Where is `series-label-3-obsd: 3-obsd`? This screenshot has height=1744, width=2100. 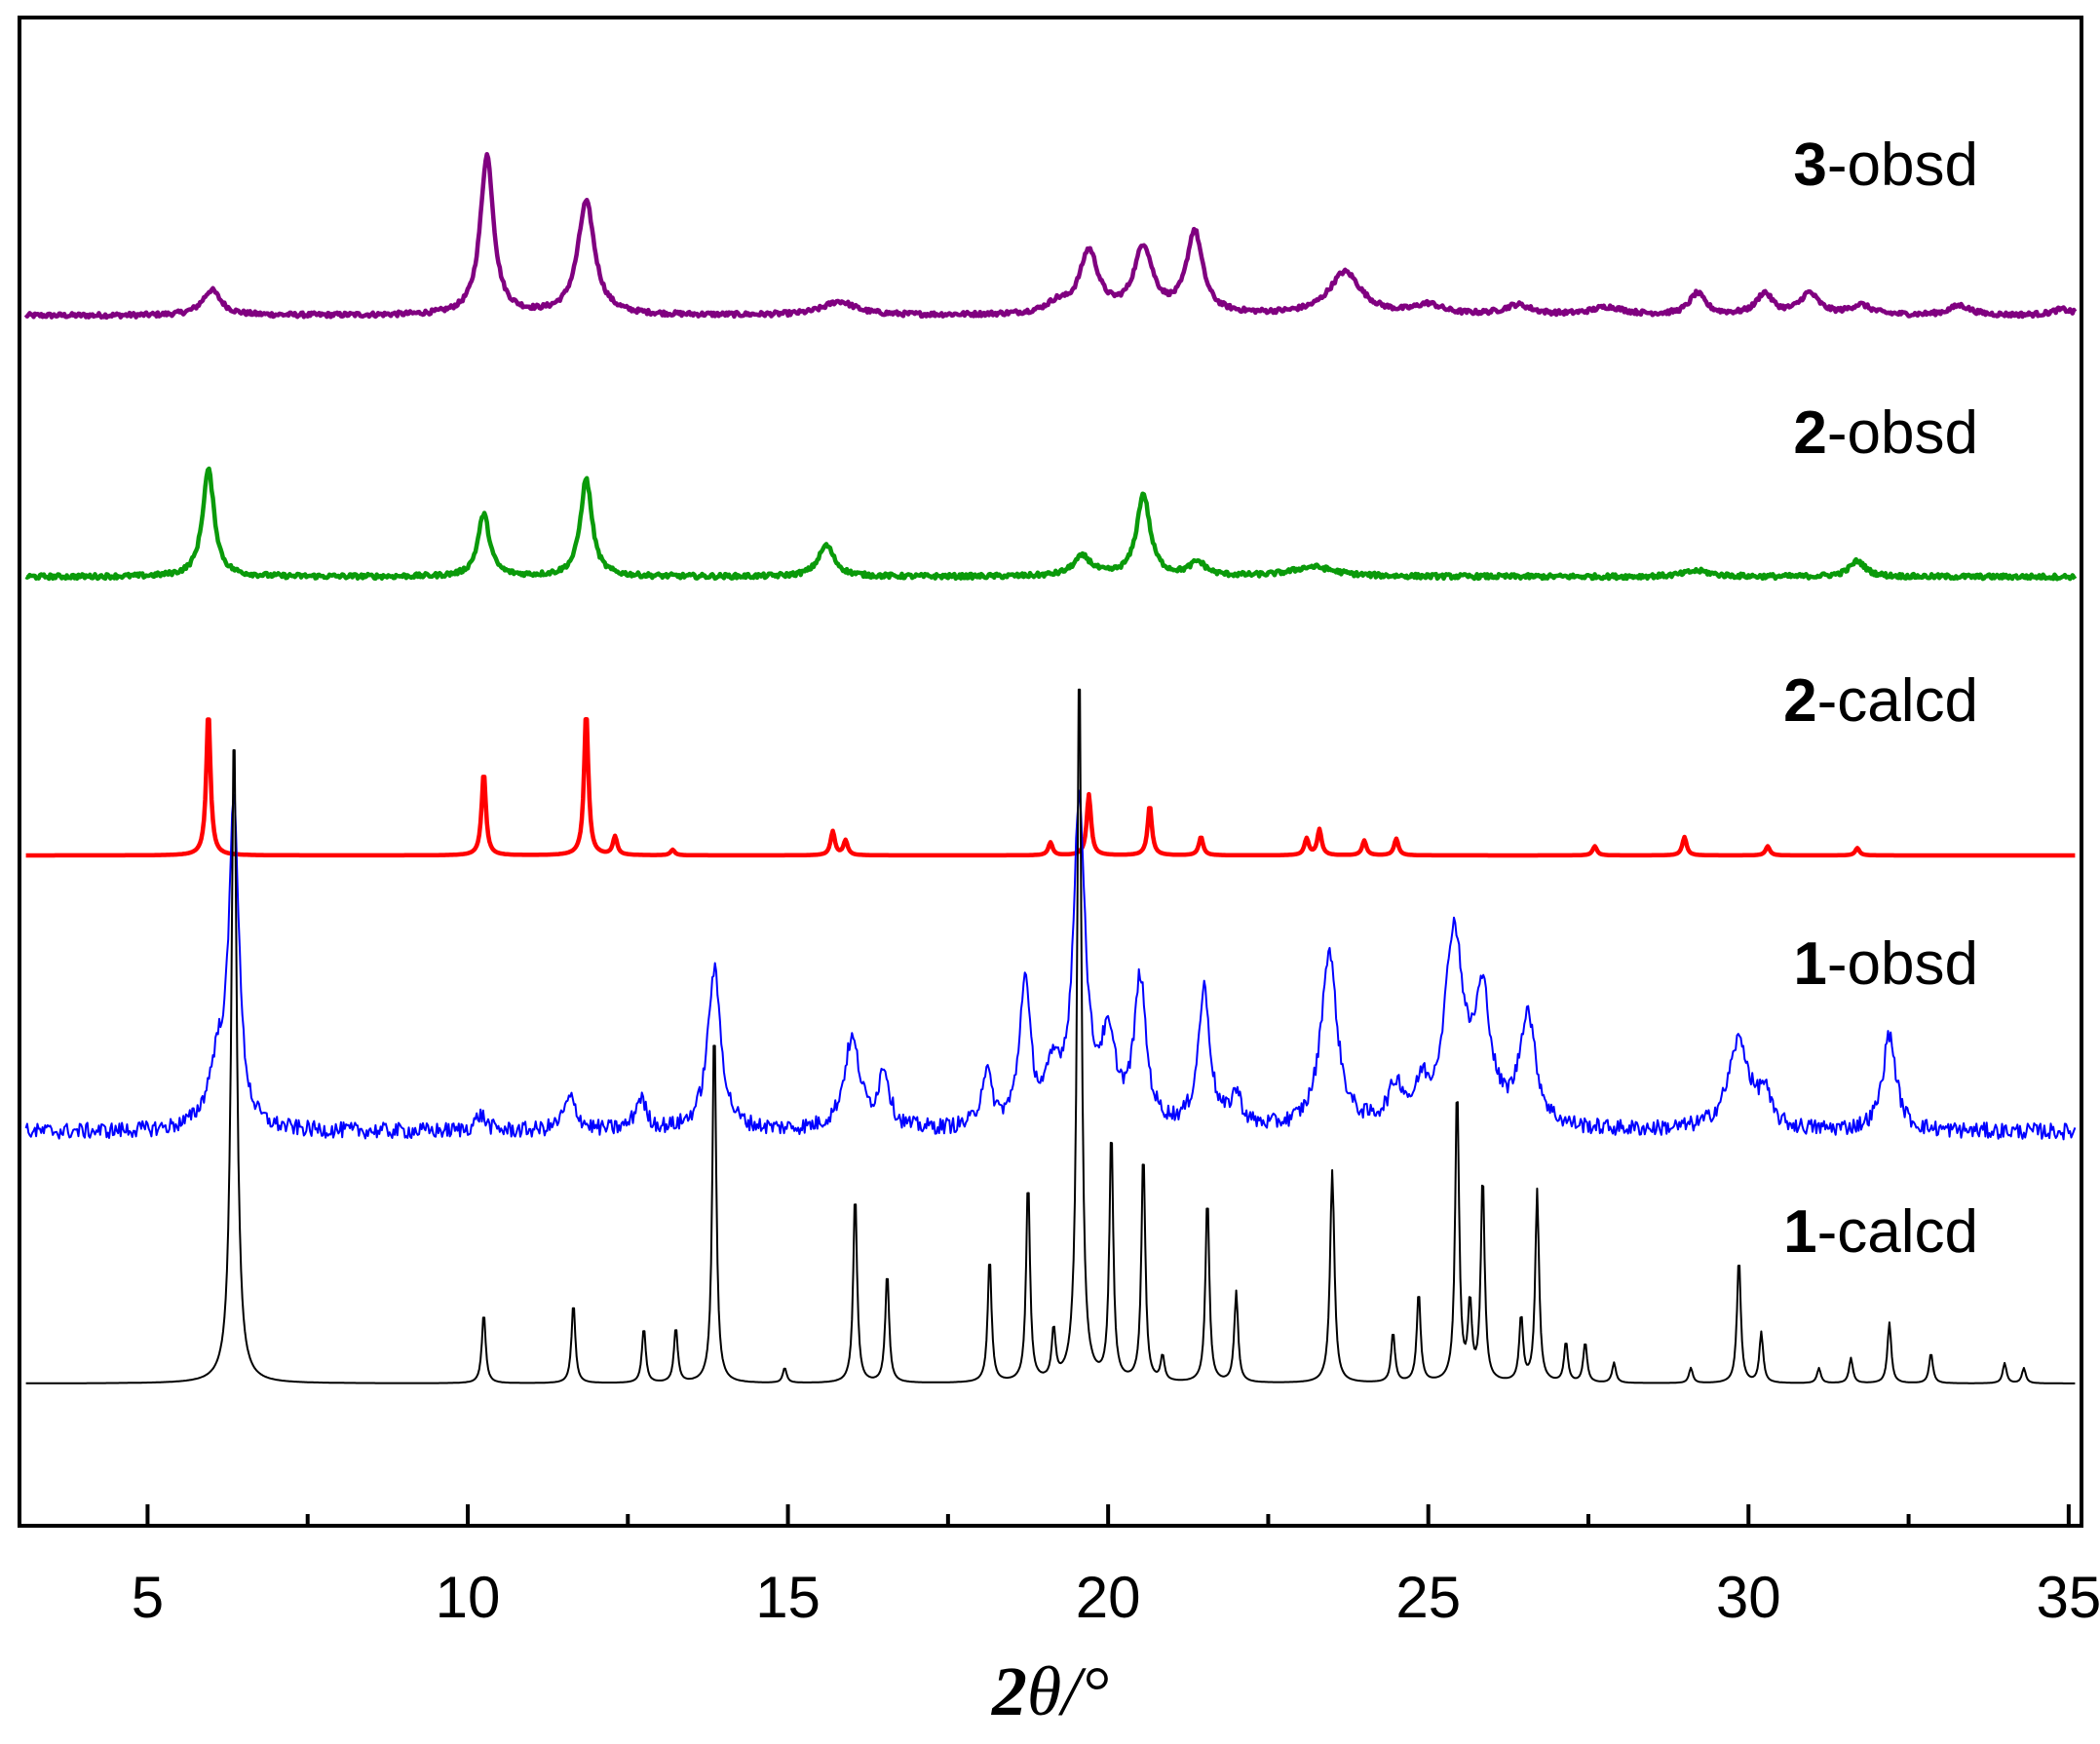
series-label-3-obsd: 3-obsd is located at coordinates (1885, 166).